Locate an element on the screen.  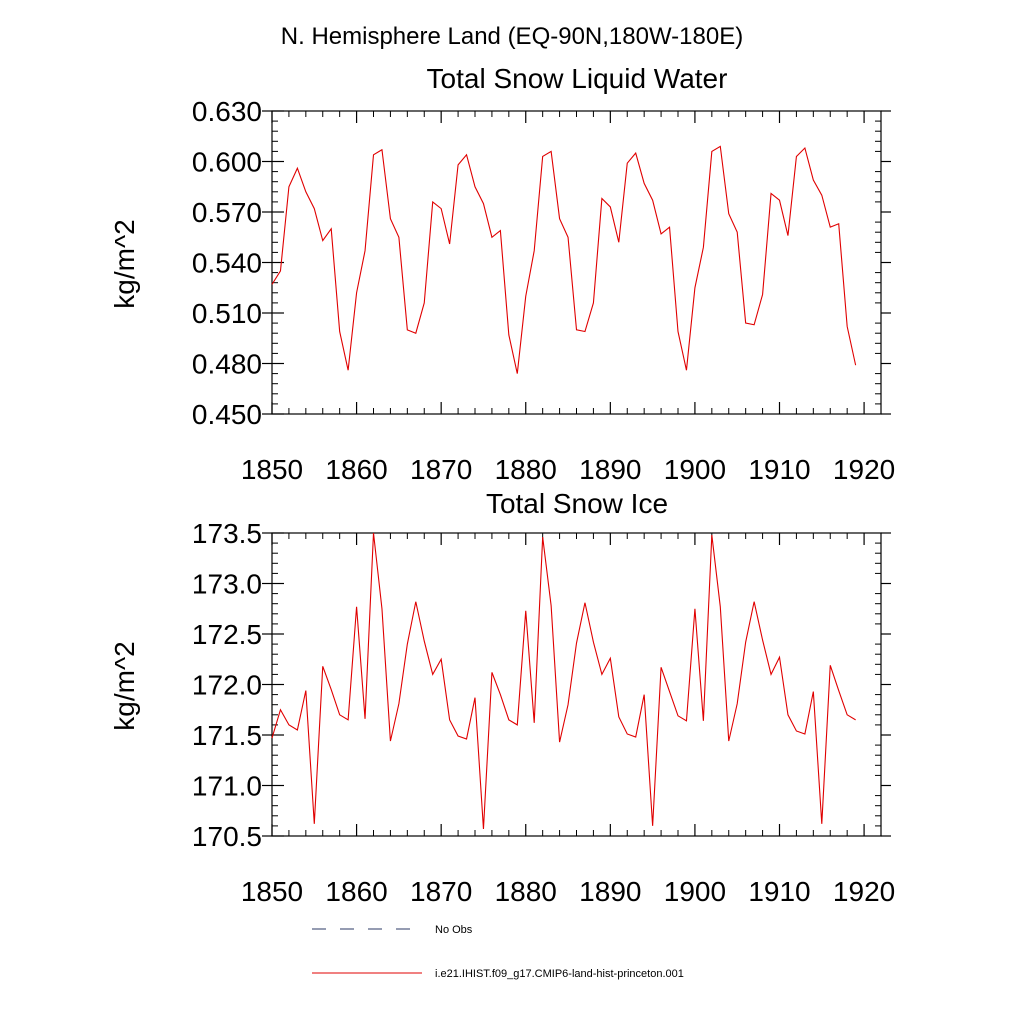
y-tick-label: 0.510 is located at coordinates (227, 313).